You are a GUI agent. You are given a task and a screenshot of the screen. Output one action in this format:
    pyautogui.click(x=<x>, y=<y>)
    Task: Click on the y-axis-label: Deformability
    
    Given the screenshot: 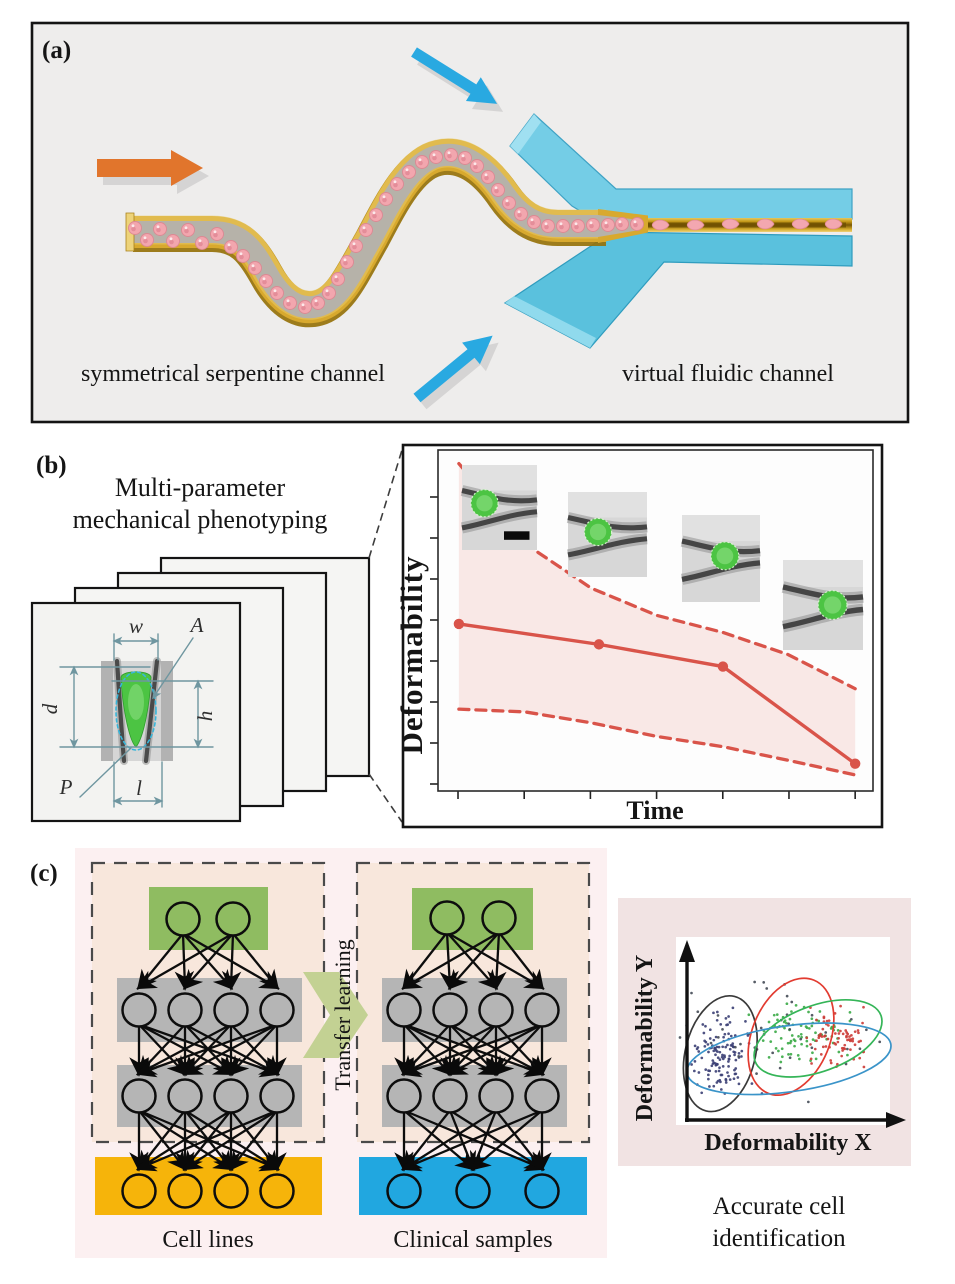 What is the action you would take?
    pyautogui.click(x=411, y=655)
    